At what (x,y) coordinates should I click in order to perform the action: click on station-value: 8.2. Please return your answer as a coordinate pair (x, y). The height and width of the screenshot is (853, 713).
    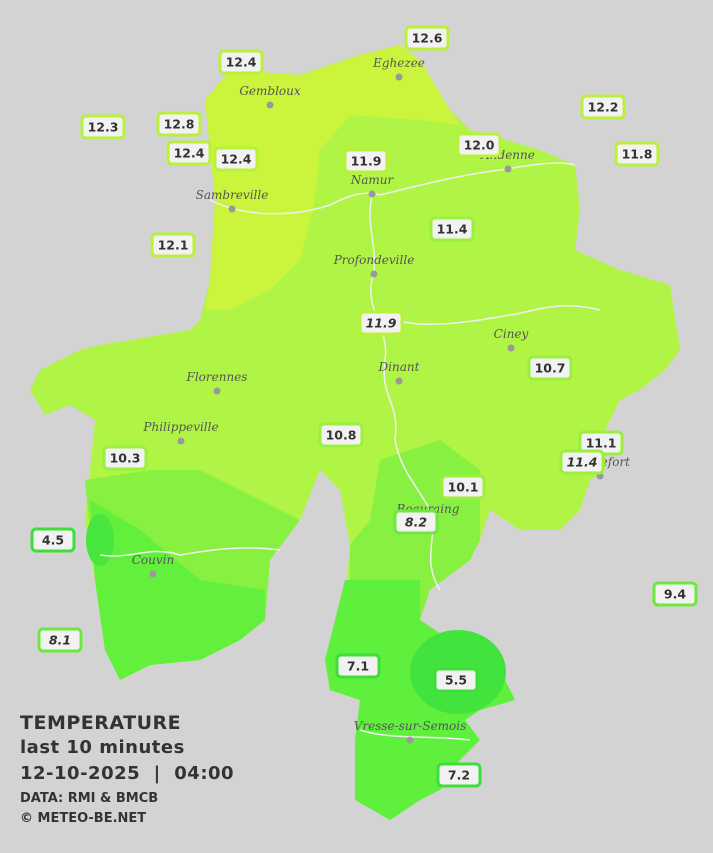
    Looking at the image, I should click on (416, 522).